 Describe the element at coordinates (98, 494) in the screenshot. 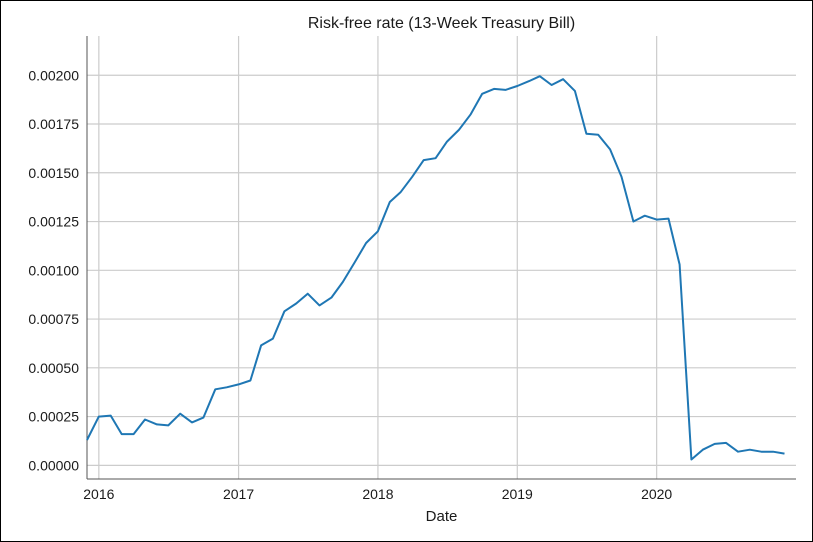

I see `x-tick-label: 2016` at that location.